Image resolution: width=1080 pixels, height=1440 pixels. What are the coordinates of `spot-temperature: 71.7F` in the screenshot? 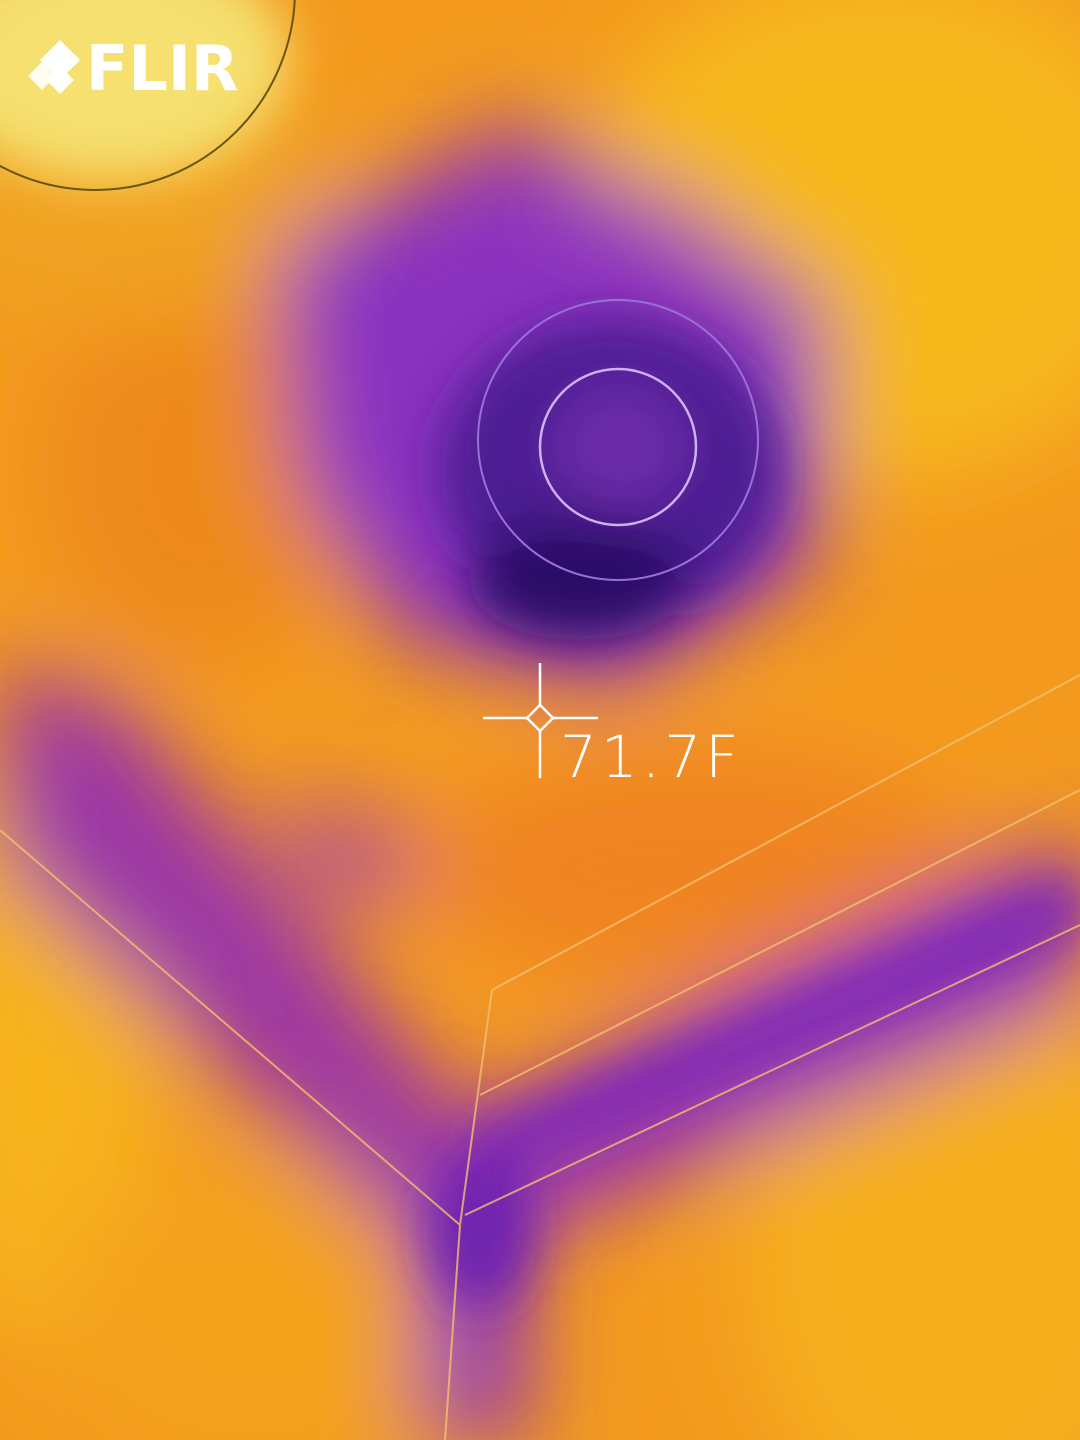 It's located at (651, 757).